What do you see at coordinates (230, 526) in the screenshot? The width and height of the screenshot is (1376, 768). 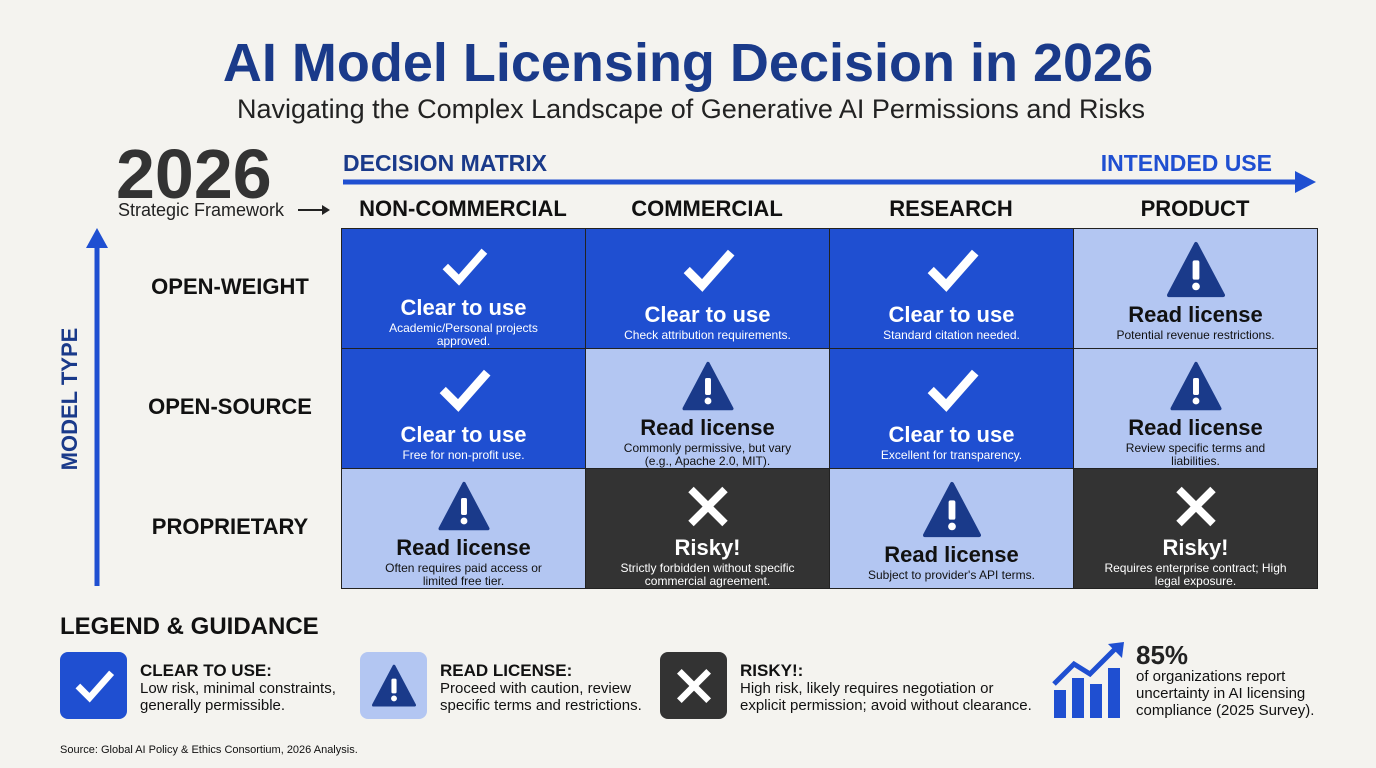 I see `row-label: PROPRIETARY` at bounding box center [230, 526].